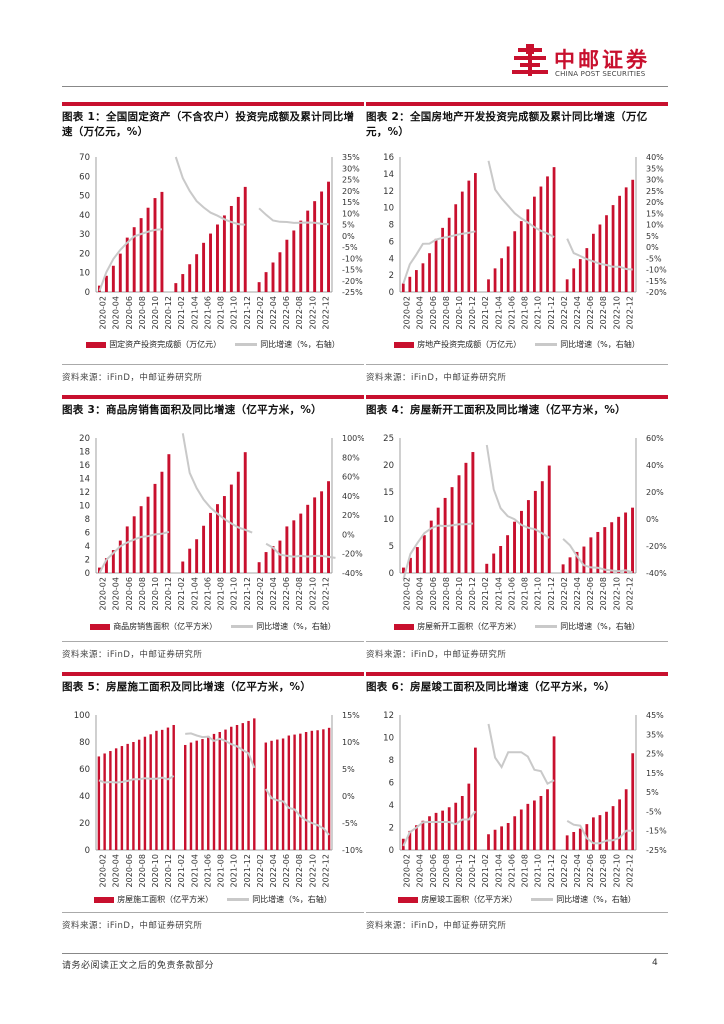  What do you see at coordinates (352, 292) in the screenshot?
I see `y2-axis-tick-label: -25%` at bounding box center [352, 292].